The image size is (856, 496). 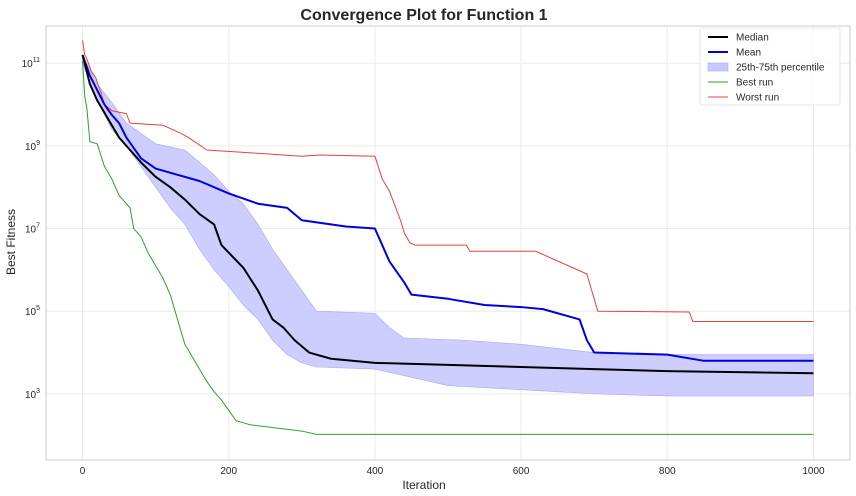 What do you see at coordinates (752, 38) in the screenshot?
I see `legend-label-0: Median` at bounding box center [752, 38].